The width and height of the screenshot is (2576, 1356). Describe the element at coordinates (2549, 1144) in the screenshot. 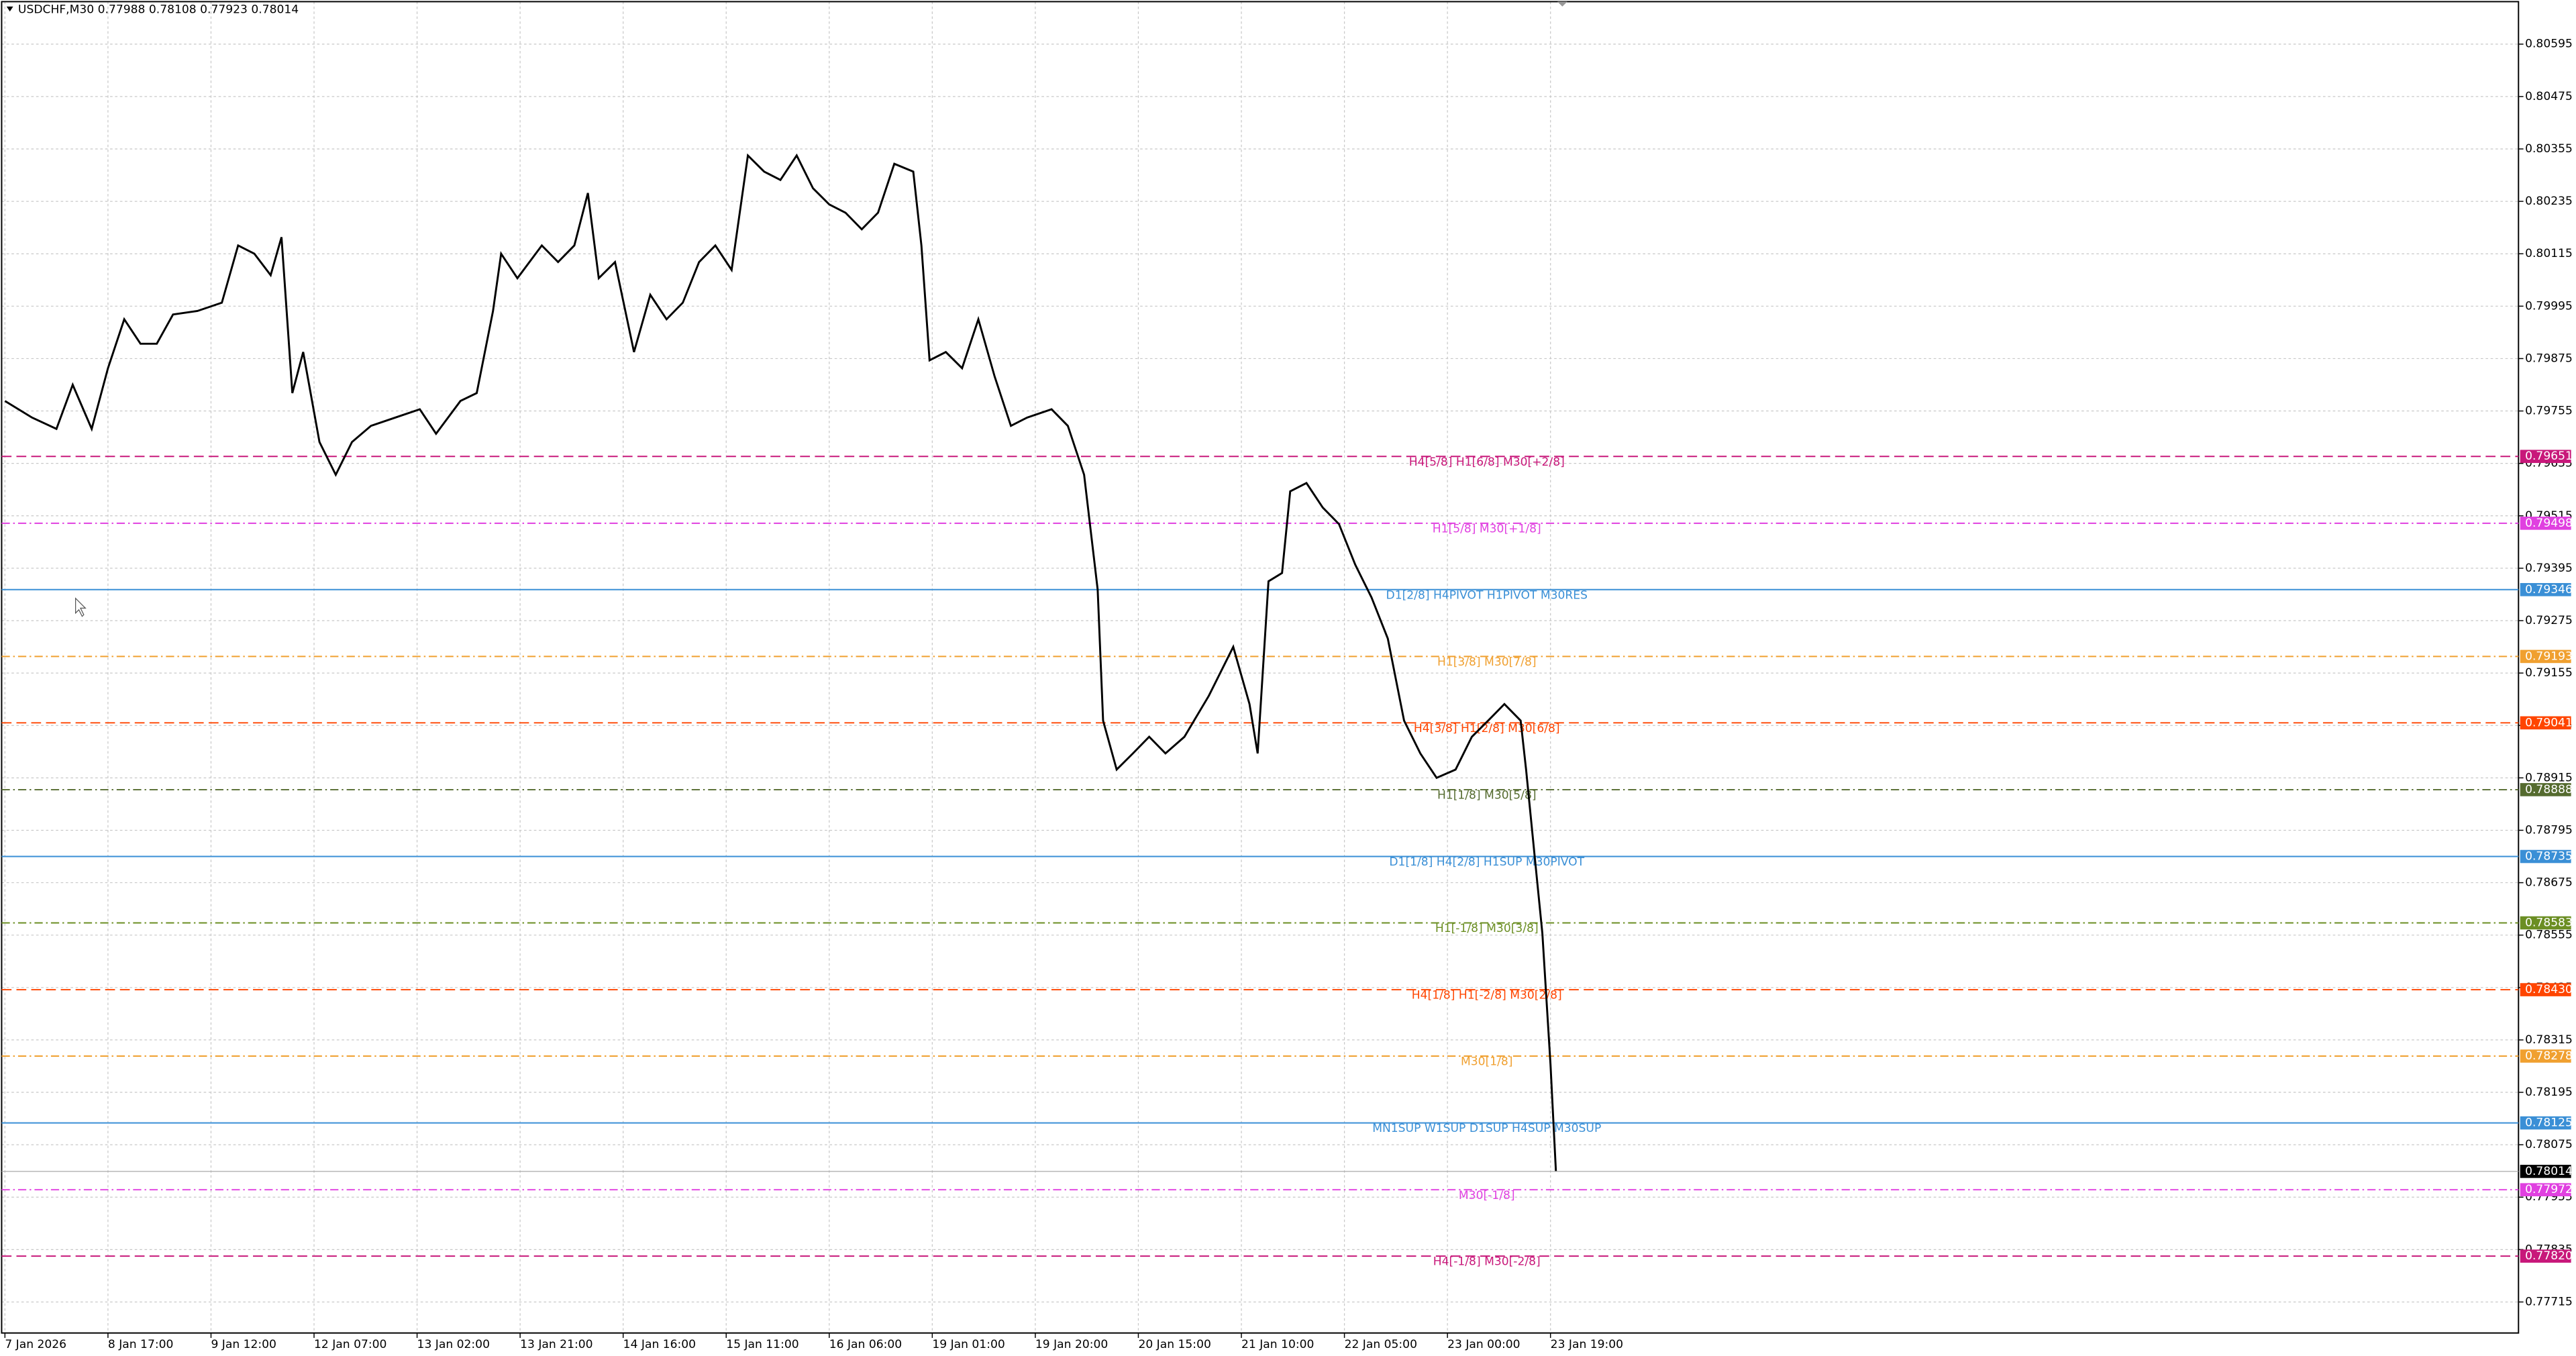

I see `y-tick-label: 0.78075` at that location.